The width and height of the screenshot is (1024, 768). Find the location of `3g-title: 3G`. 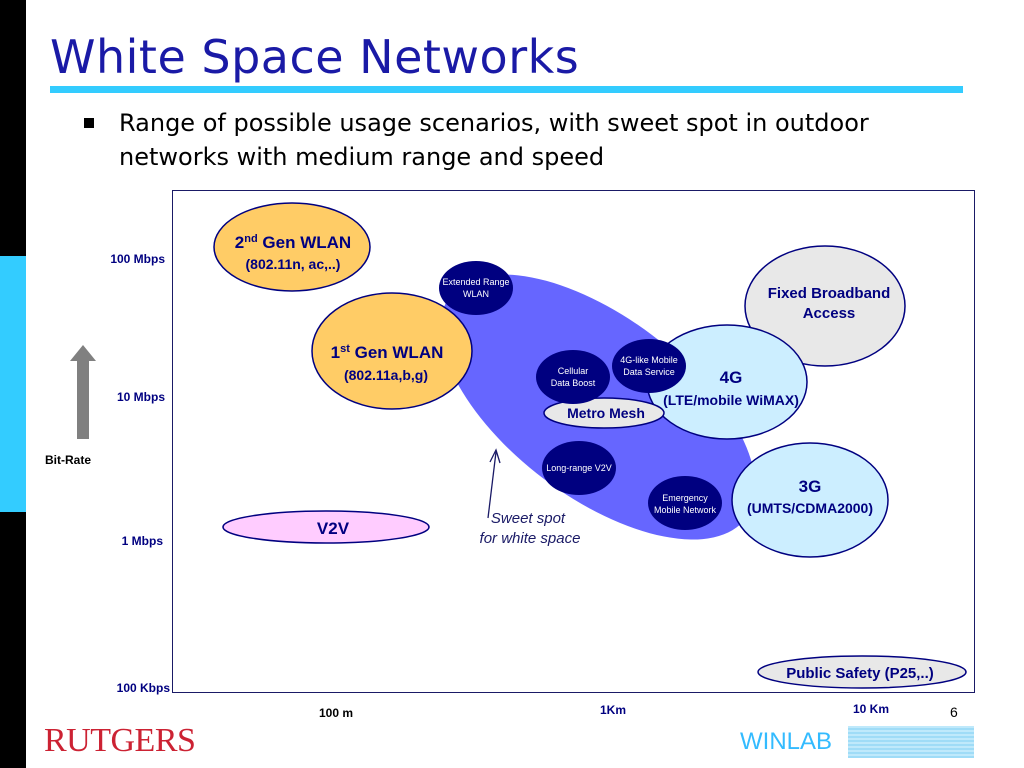

3g-title: 3G is located at coordinates (810, 486).